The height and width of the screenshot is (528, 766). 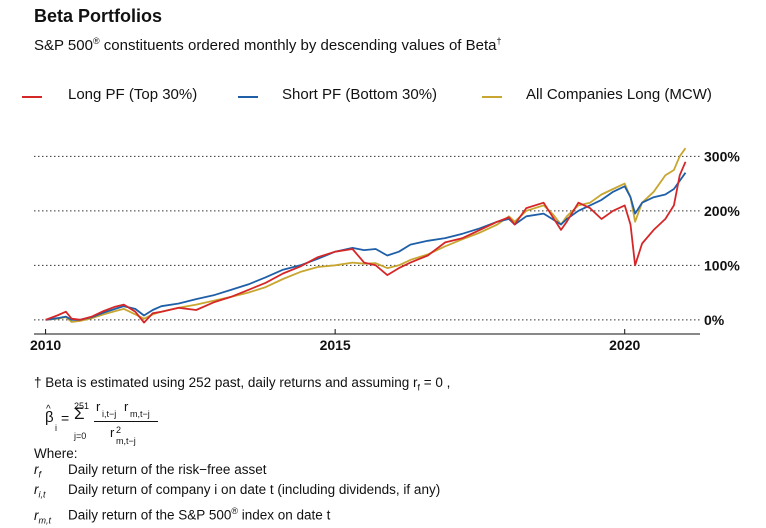 What do you see at coordinates (48, 409) in the screenshot?
I see `beta-hat: ^` at bounding box center [48, 409].